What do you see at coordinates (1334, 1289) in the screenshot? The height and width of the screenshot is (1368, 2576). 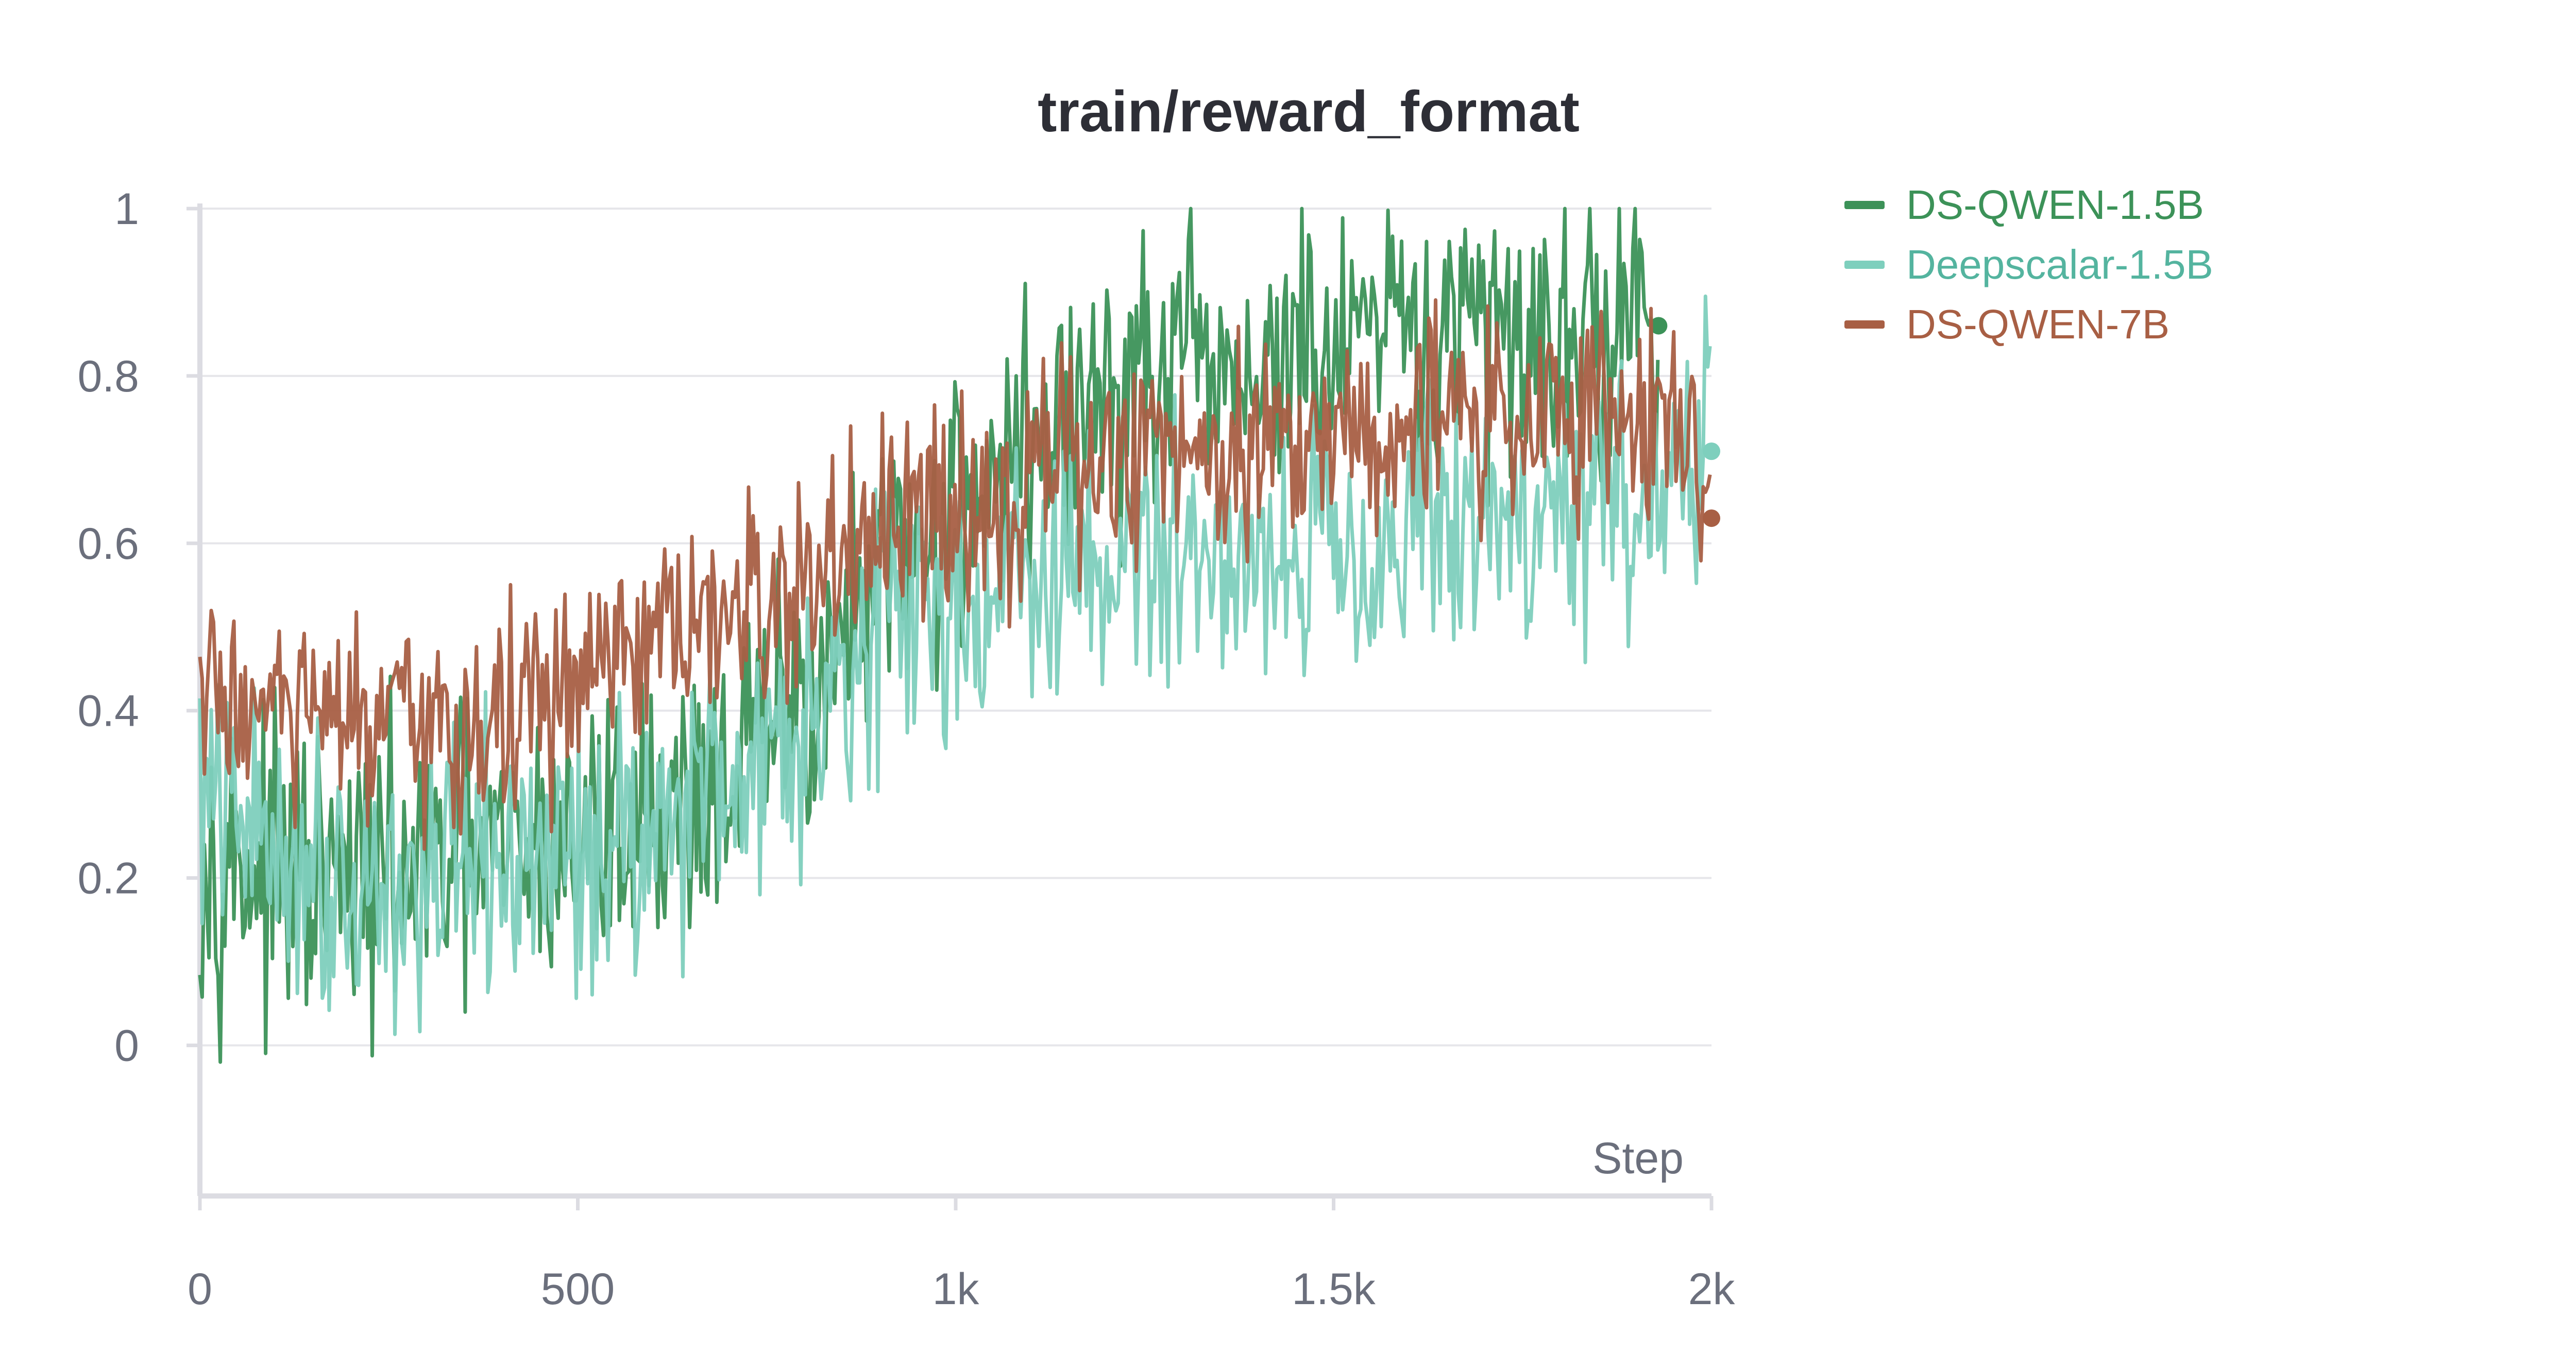 I see `x-tick-label: 1.5k` at bounding box center [1334, 1289].